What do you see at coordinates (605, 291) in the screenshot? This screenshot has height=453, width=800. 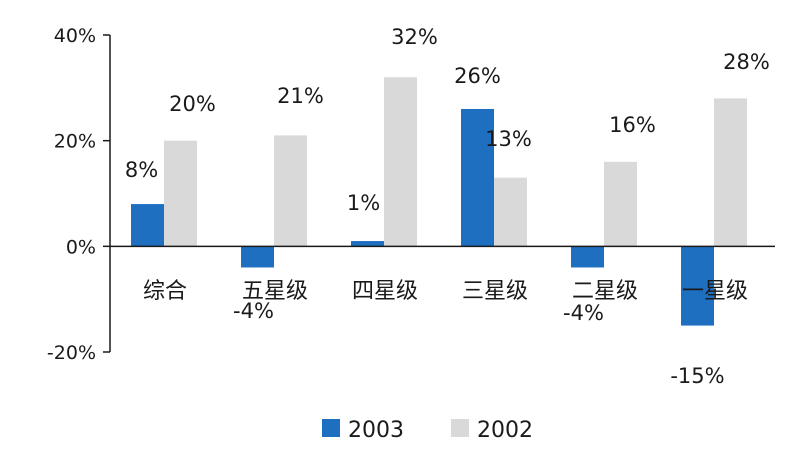 I see `category-label: 二星级` at bounding box center [605, 291].